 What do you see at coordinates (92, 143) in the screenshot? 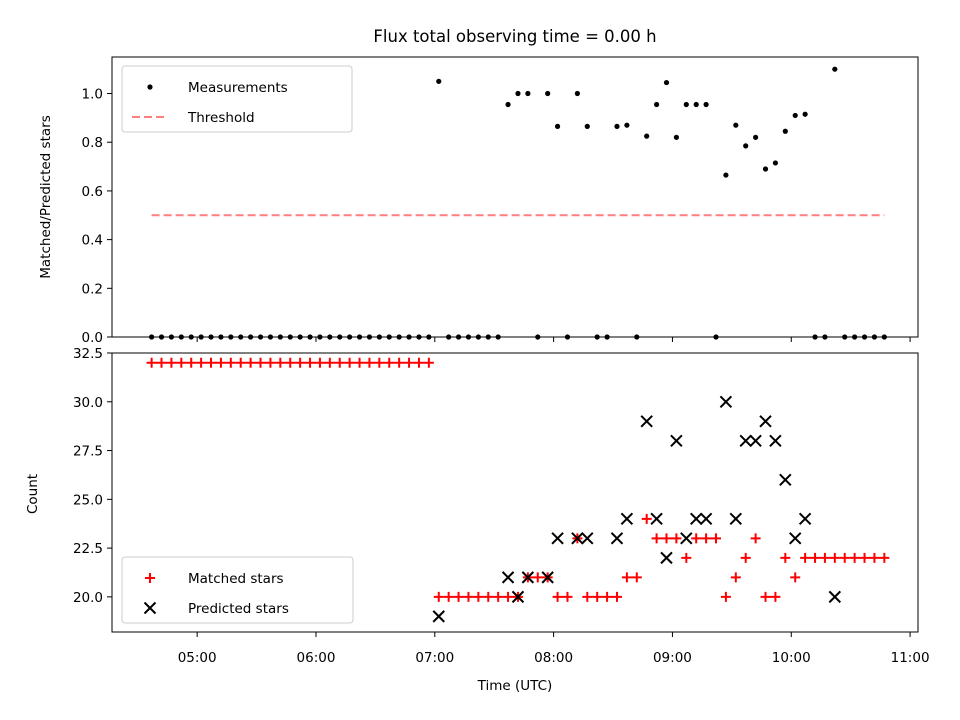
I see `y-tick-label: 0.8` at bounding box center [92, 143].